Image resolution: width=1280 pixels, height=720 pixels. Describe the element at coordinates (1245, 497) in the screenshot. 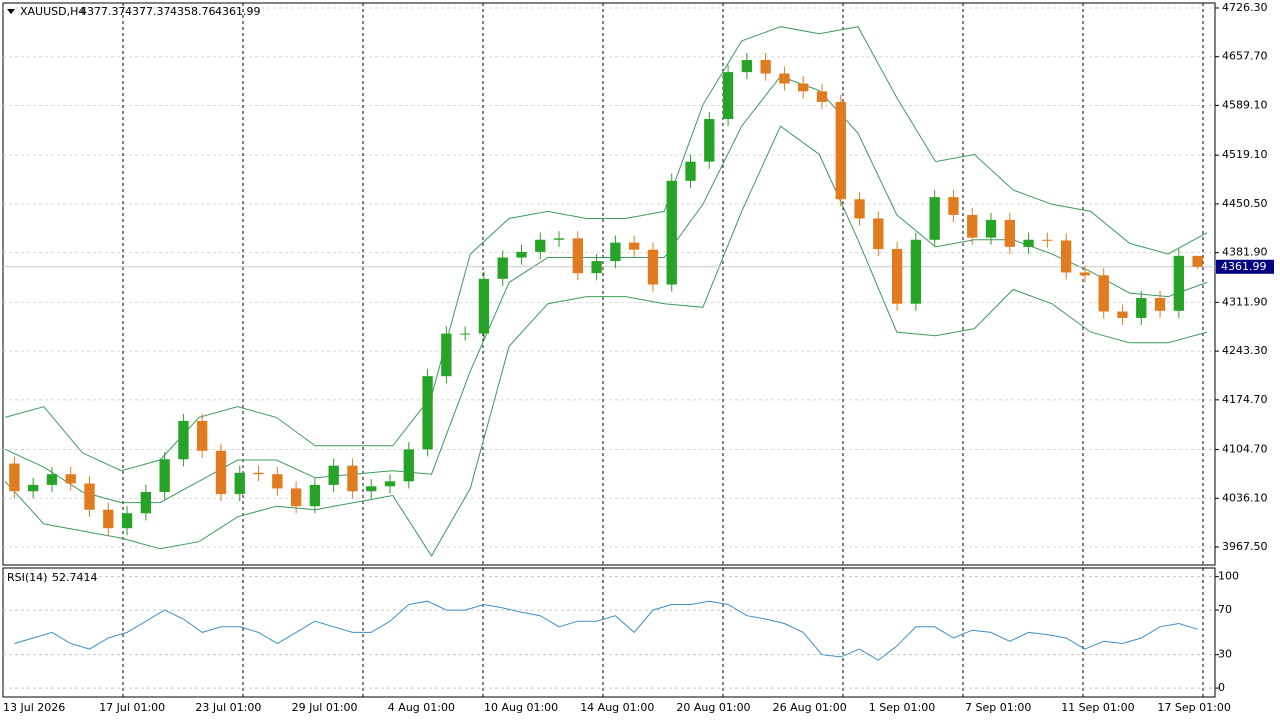

I see `y-tick-label: 4036.10` at that location.